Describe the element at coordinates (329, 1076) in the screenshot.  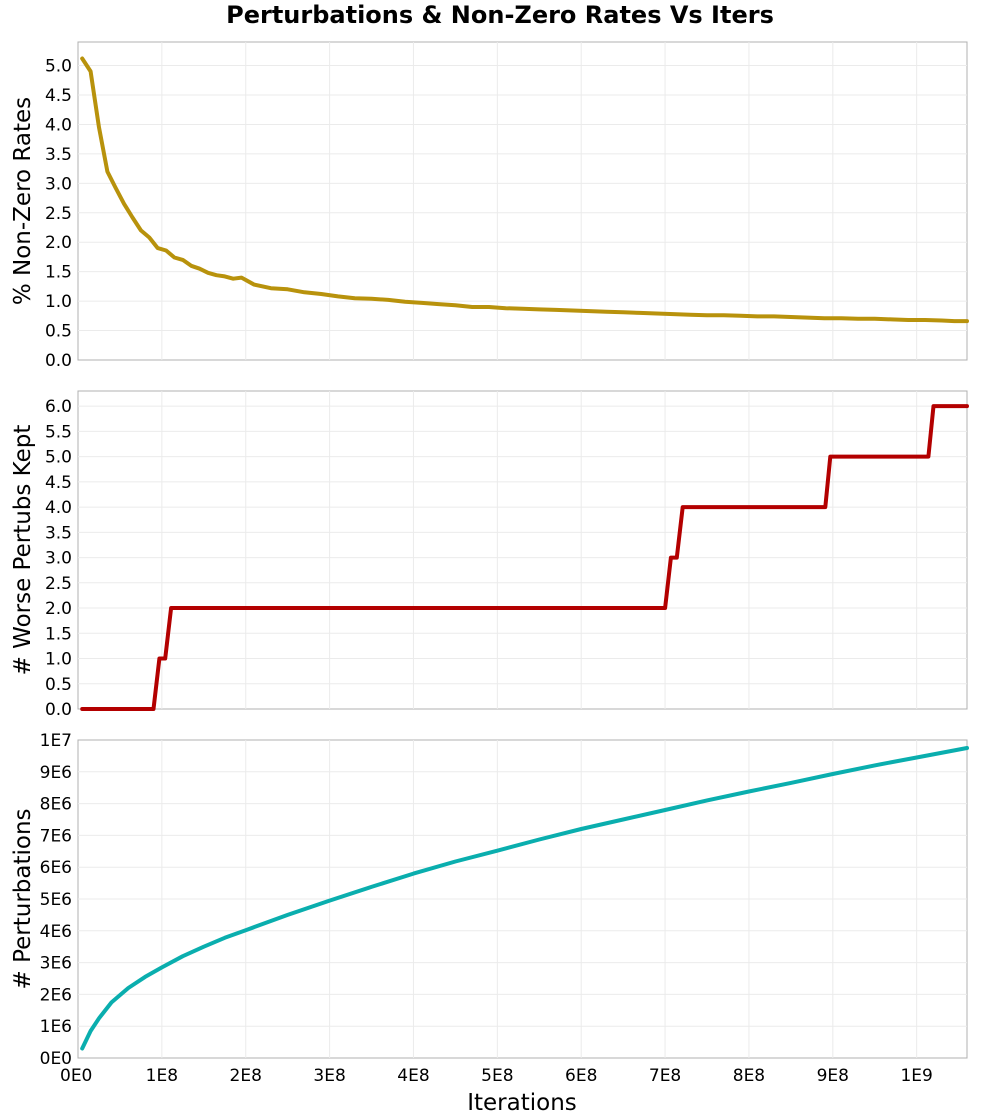
I see `x-tick-label: 3E8` at that location.